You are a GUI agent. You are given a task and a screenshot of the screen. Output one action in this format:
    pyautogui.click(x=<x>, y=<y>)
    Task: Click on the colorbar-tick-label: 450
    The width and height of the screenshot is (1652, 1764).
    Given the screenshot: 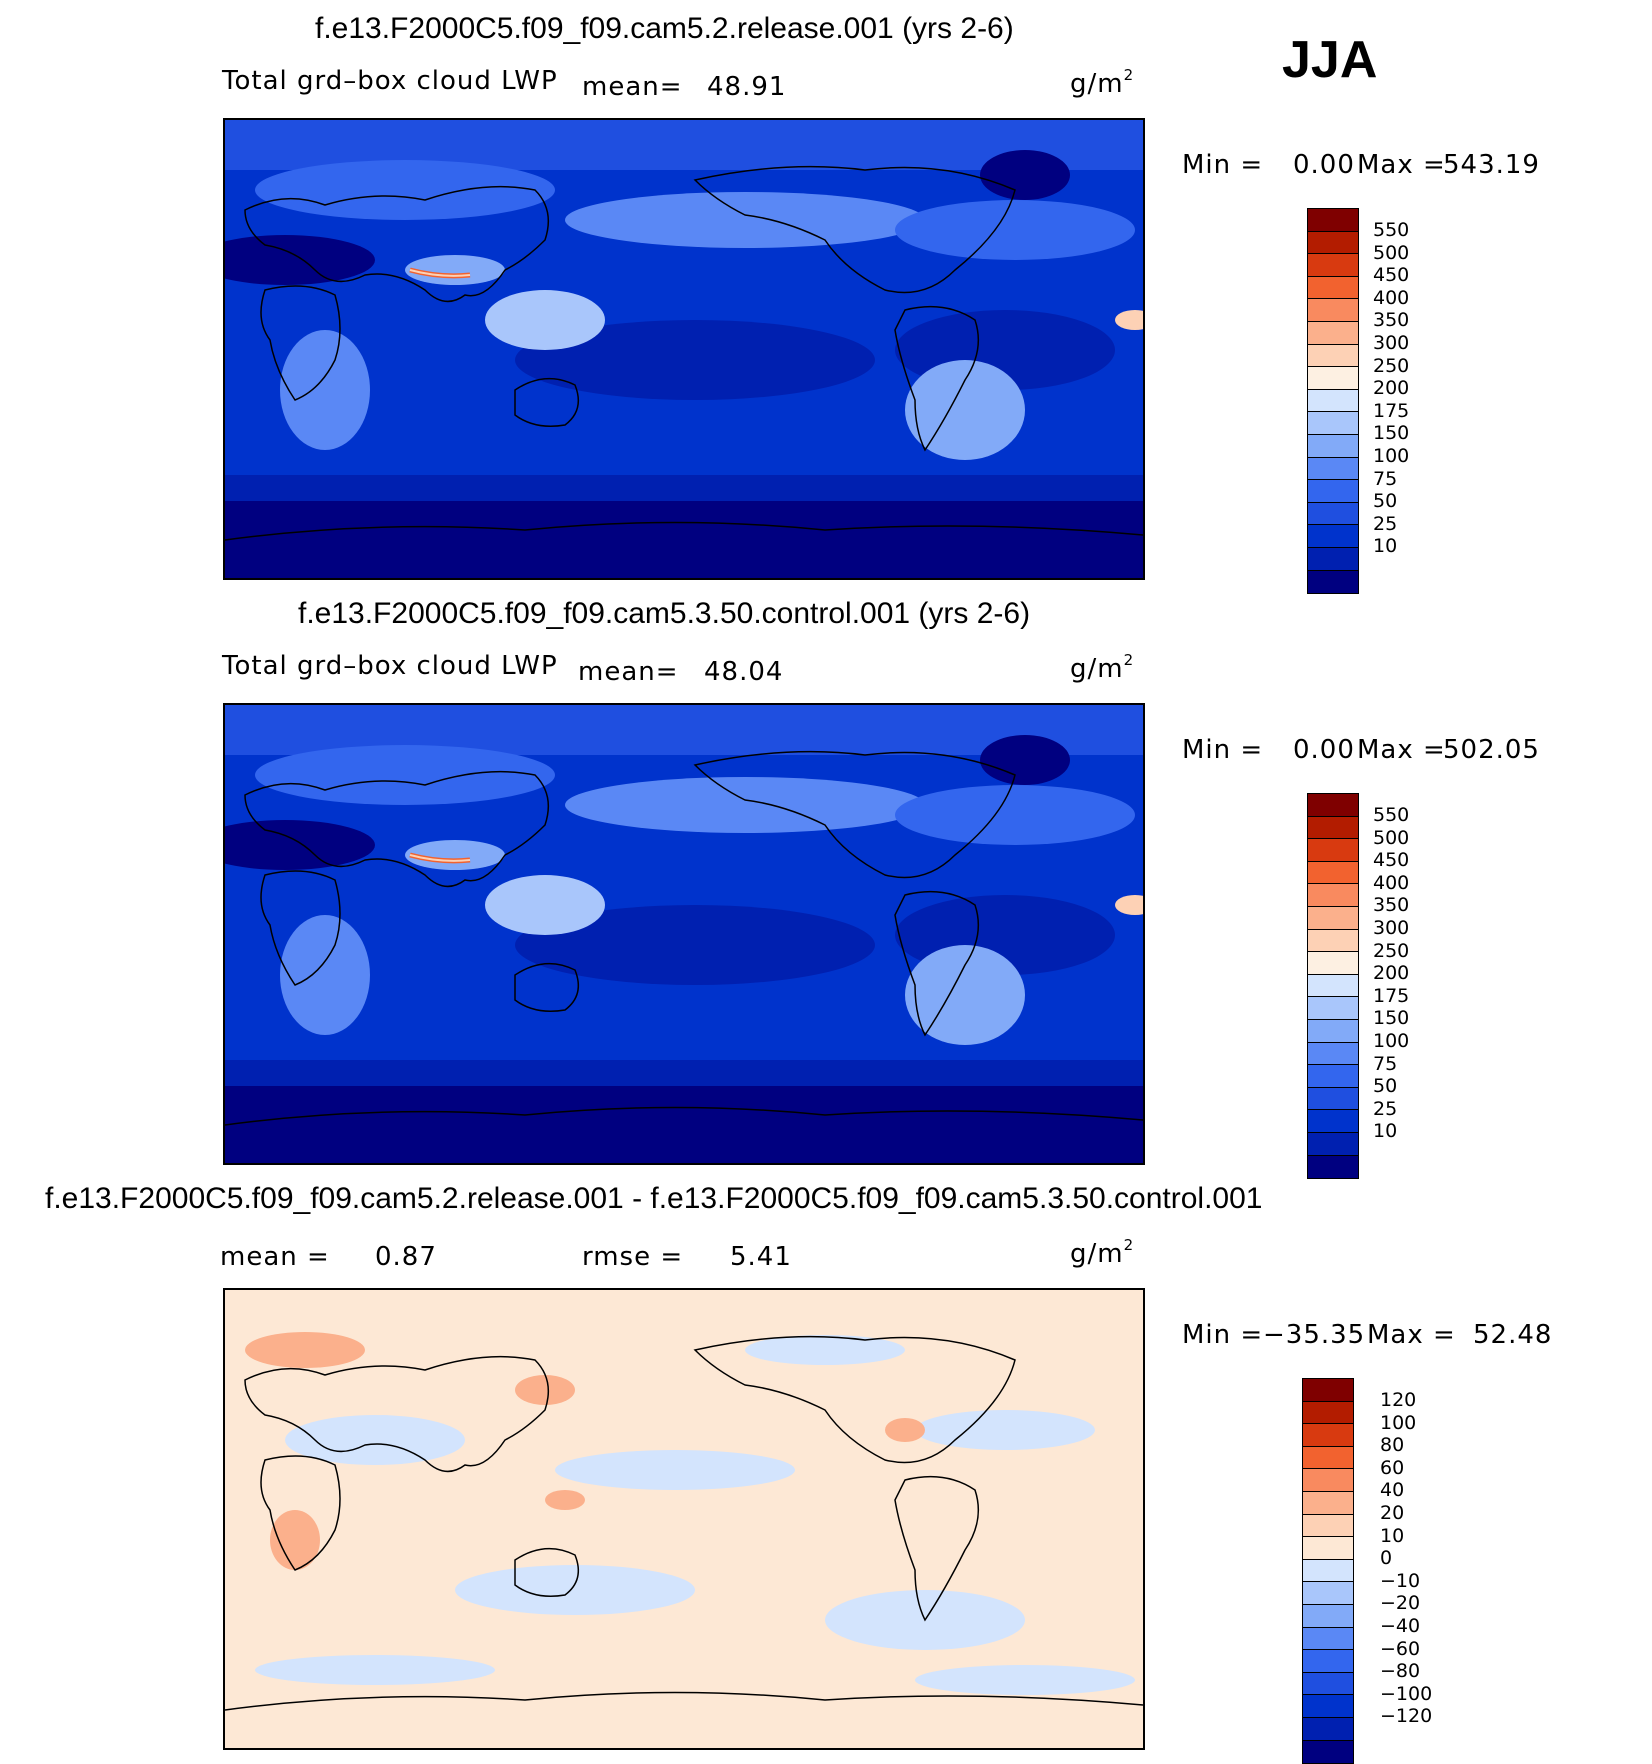 What is the action you would take?
    pyautogui.click(x=1391, y=275)
    